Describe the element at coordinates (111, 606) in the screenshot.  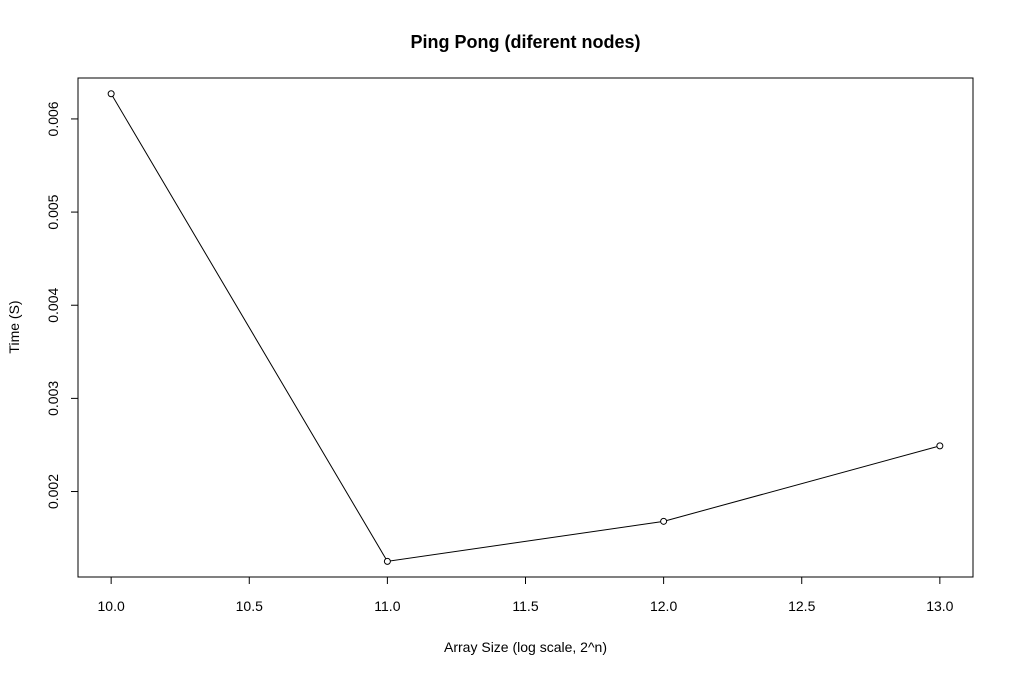
I see `x-tick-label: 10.0` at that location.